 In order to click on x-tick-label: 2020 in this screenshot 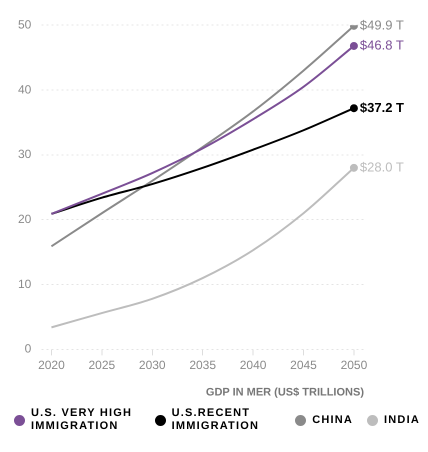, I will do `click(52, 365)`.